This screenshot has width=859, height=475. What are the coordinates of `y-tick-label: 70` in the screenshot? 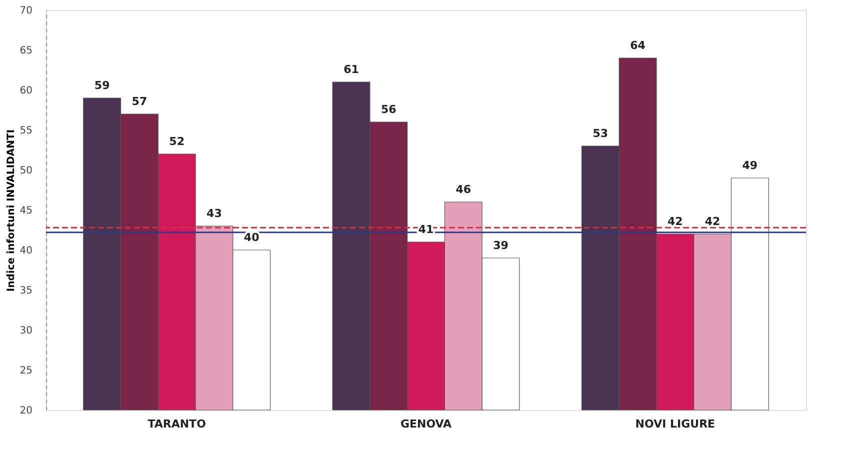 It's located at (26, 11).